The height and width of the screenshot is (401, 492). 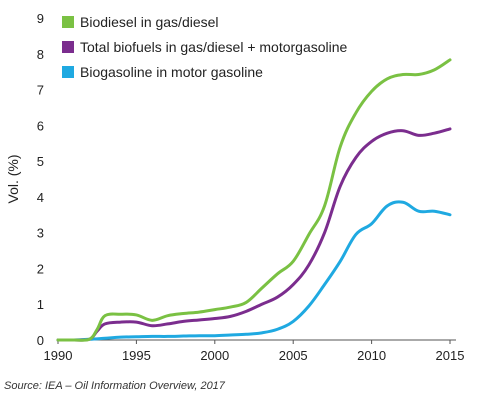 What do you see at coordinates (293, 355) in the screenshot?
I see `x-tick-label: 2005` at bounding box center [293, 355].